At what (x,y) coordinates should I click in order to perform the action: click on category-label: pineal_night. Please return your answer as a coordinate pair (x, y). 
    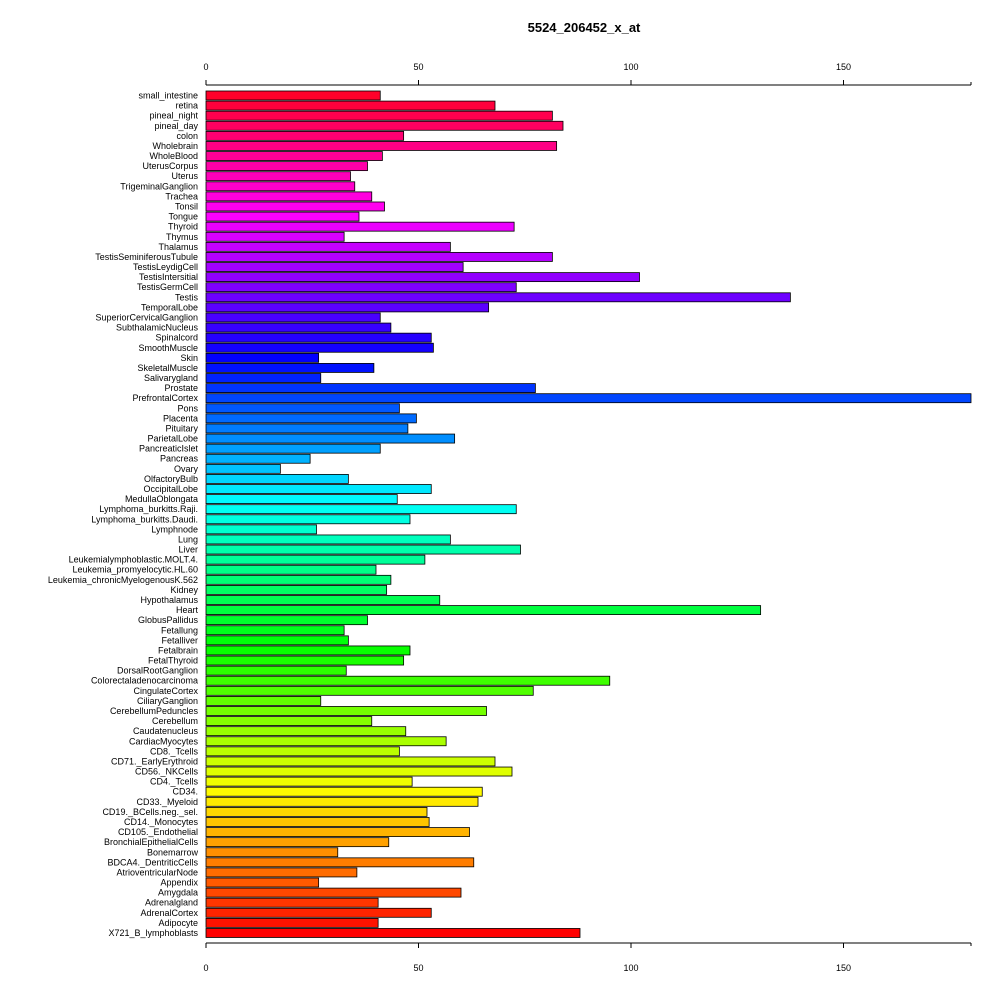
    Looking at the image, I should click on (173, 116).